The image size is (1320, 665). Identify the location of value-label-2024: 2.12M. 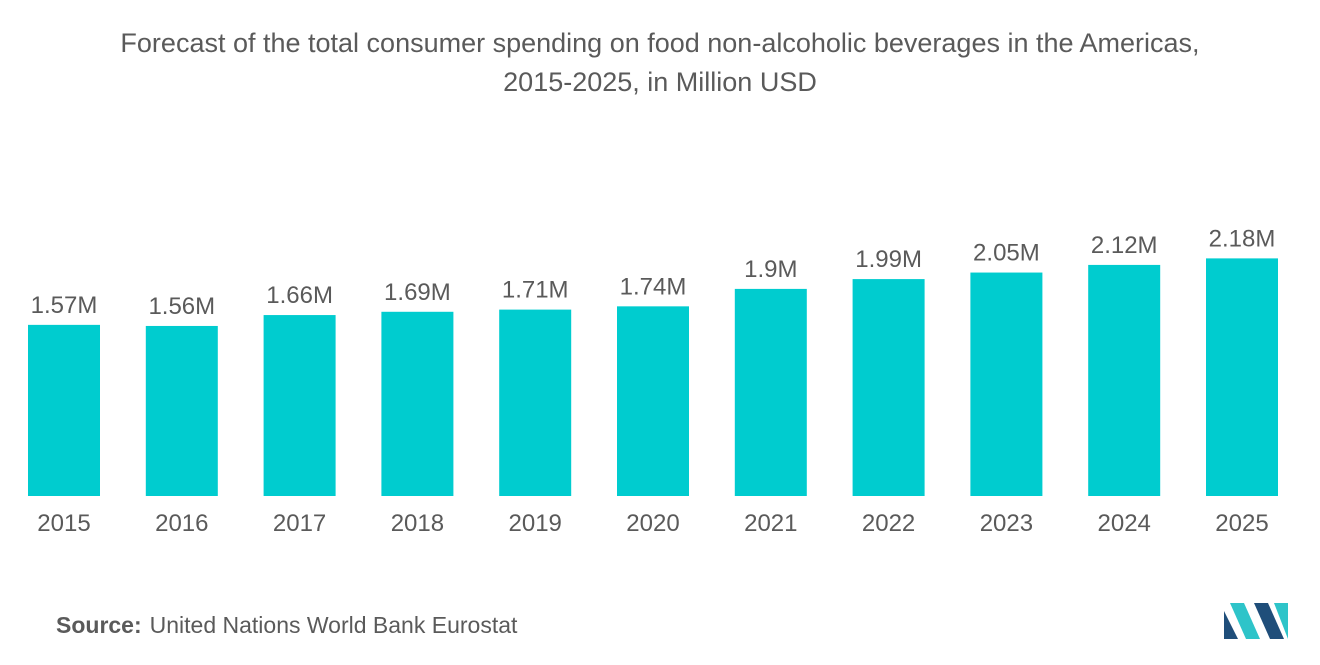
(1124, 245).